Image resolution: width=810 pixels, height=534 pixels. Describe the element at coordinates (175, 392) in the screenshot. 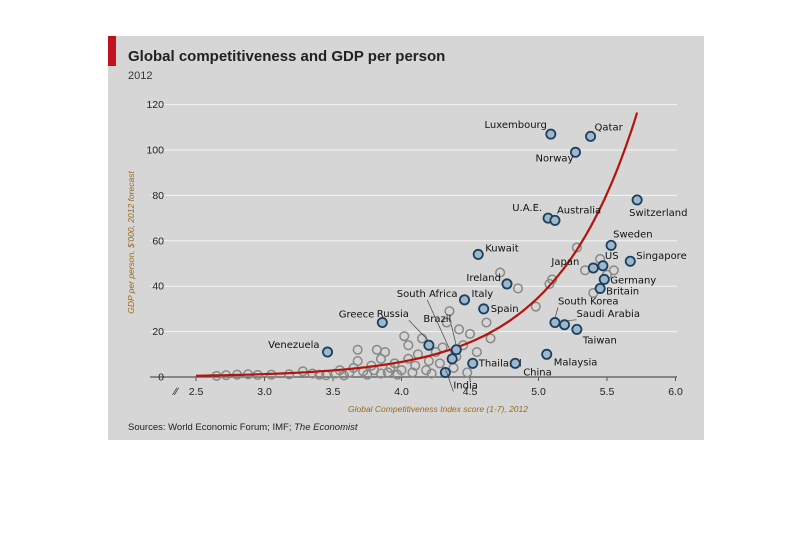

I see `axis-break-icon: ∕∕` at that location.